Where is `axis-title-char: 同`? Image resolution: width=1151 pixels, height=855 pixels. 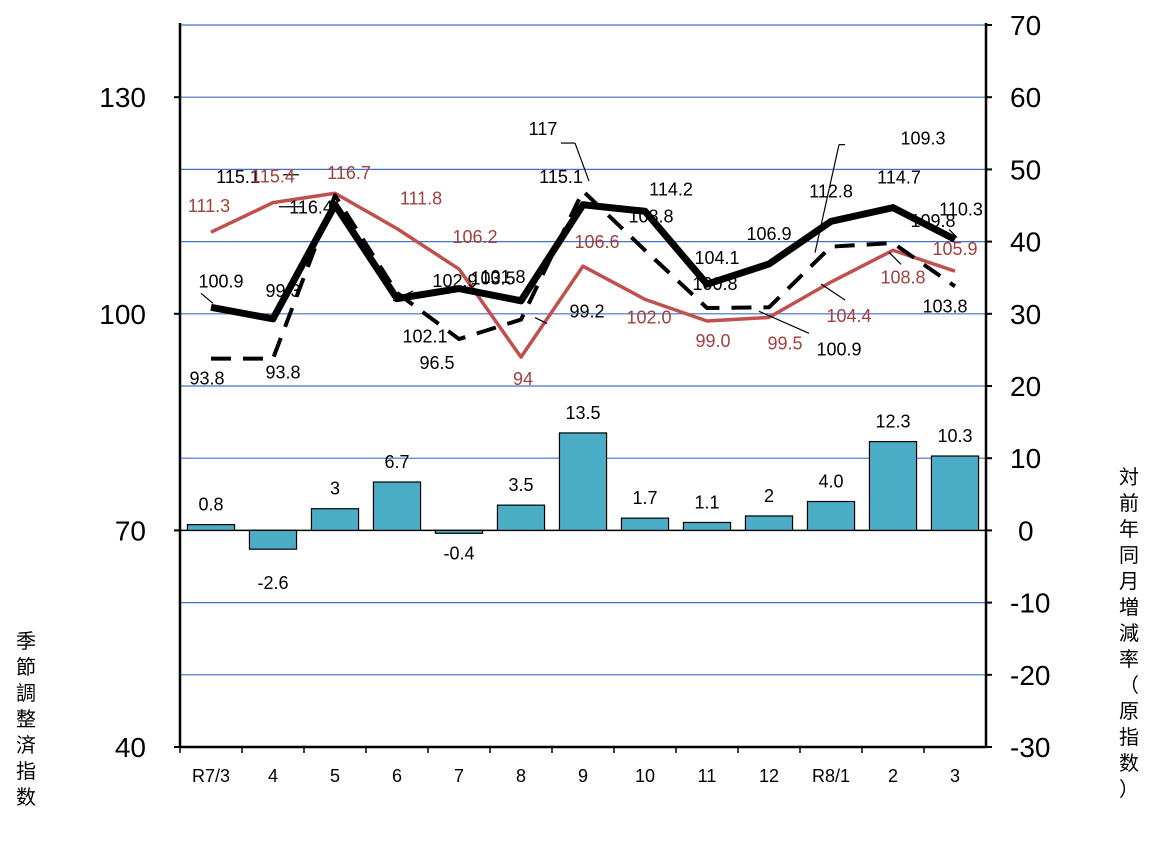 axis-title-char: 同 is located at coordinates (1129, 555).